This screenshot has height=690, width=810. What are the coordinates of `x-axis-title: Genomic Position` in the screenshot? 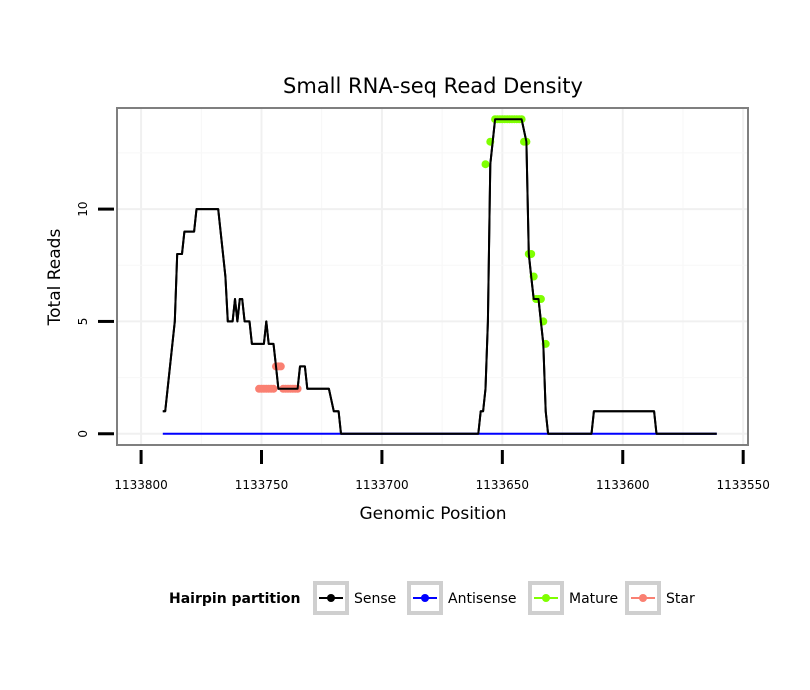 It's located at (432, 514).